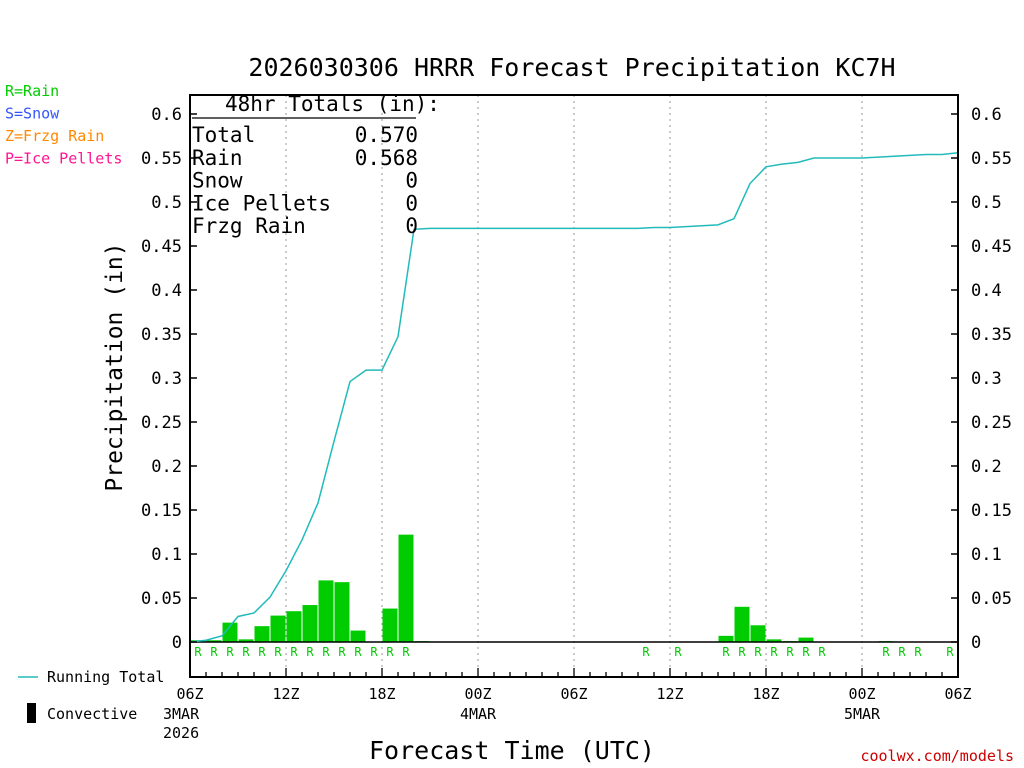  What do you see at coordinates (161, 511) in the screenshot?
I see `y-tick-label-left: 0.15` at bounding box center [161, 511].